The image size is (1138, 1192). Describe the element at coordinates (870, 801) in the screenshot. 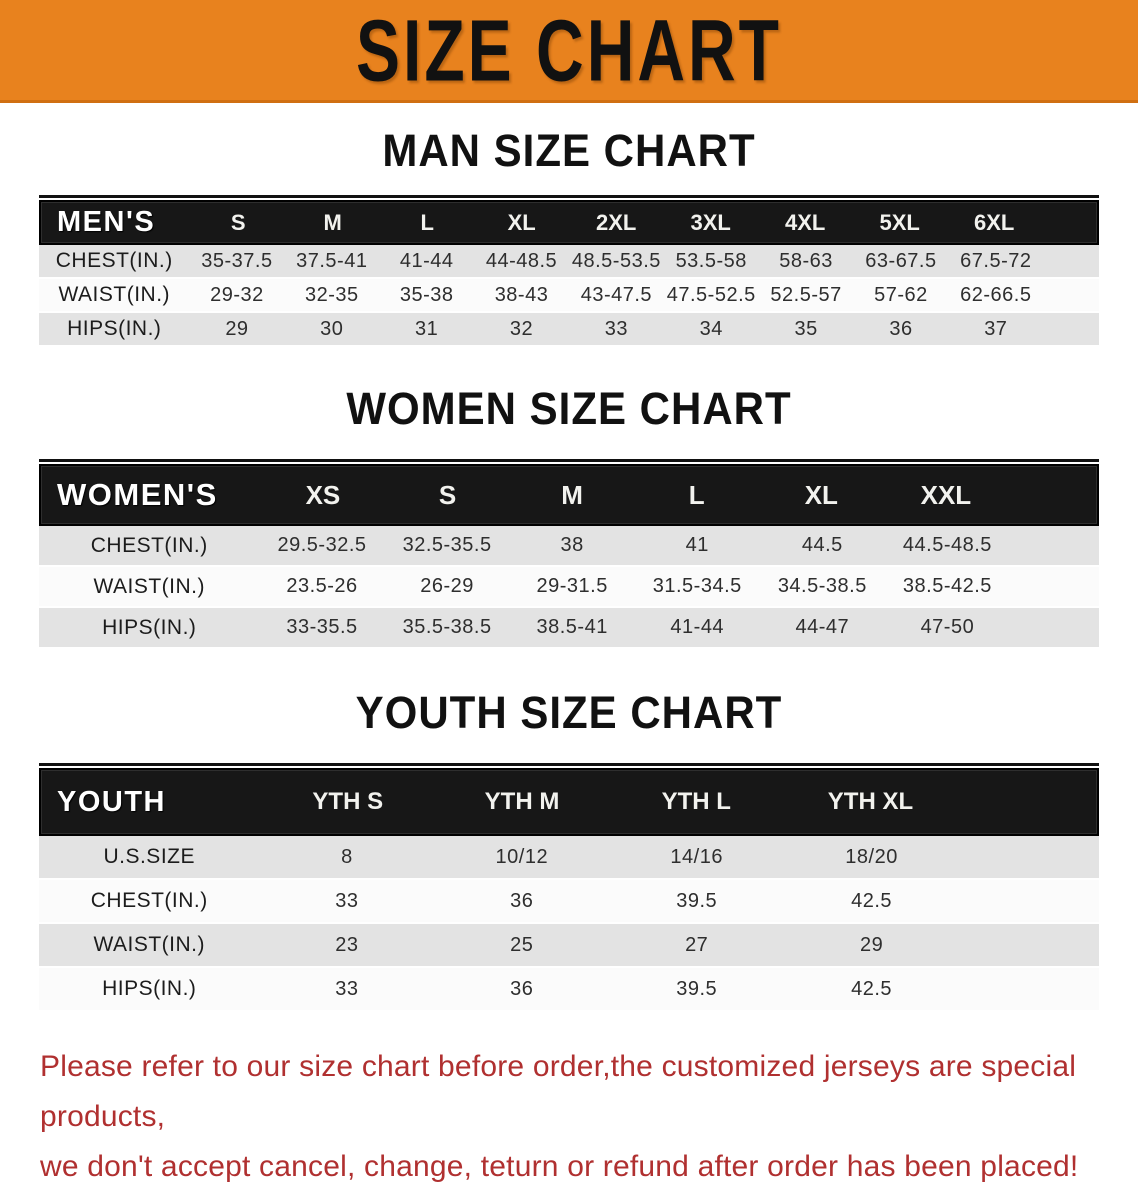

I see `column-header: YTH XL` at that location.